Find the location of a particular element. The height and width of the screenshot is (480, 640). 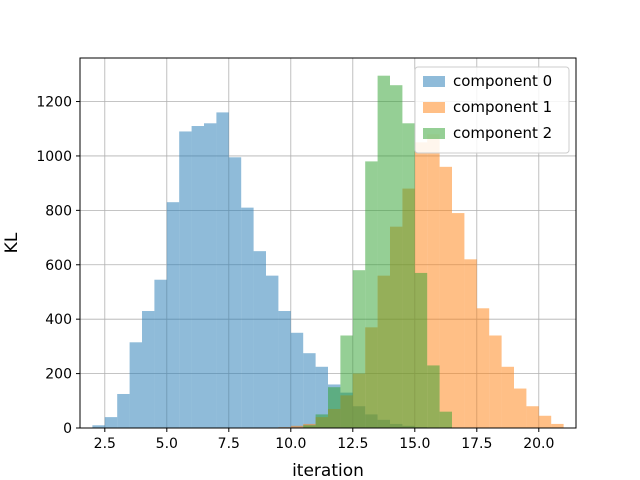

legend: component 0 component 1 component 2 is located at coordinates (492, 110).